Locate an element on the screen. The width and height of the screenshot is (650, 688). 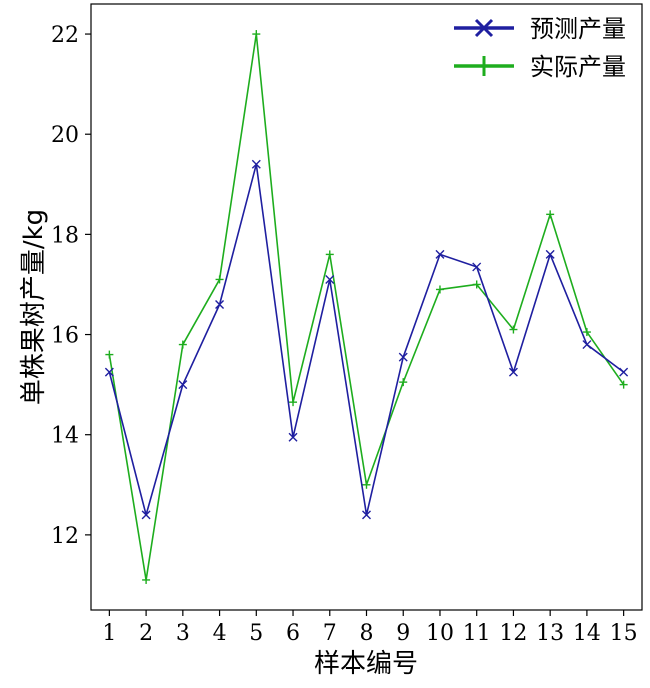
y-axis-title: 单株果树产量/kg is located at coordinates (34, 307).